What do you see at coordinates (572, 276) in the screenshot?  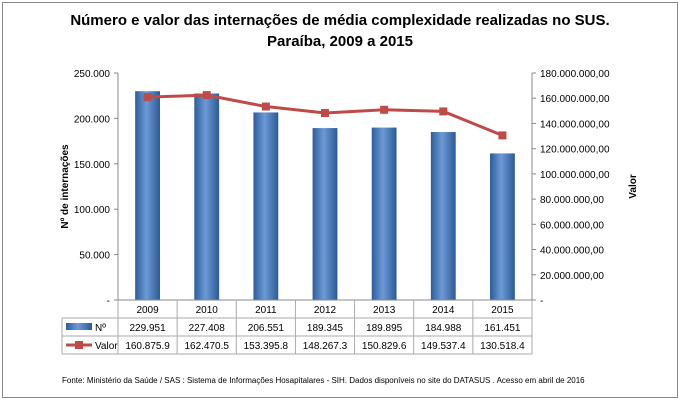 I see `right-tick-label: 20.000.000,00` at bounding box center [572, 276].